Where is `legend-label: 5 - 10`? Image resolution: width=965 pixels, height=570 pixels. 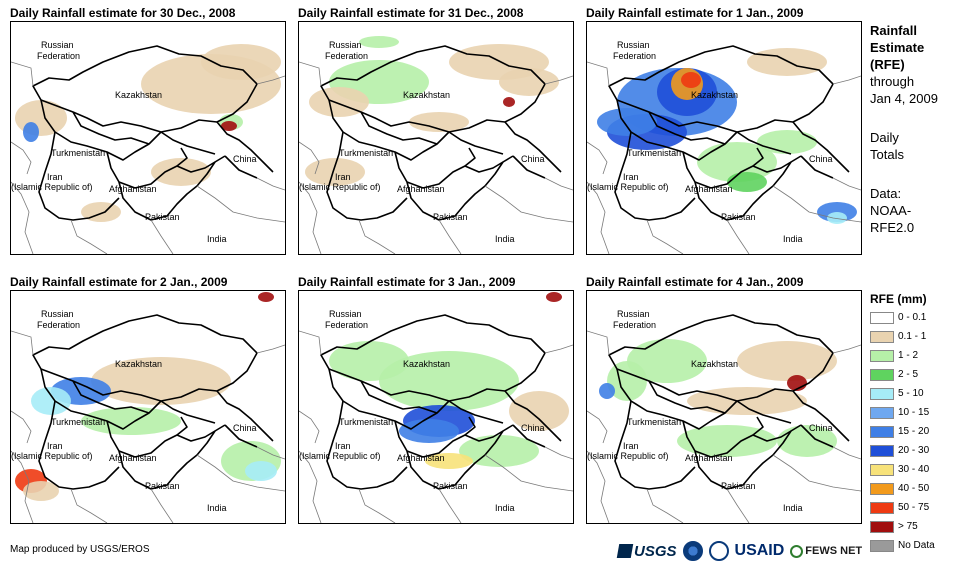
legend-label: 5 - 10 is located at coordinates (911, 393).